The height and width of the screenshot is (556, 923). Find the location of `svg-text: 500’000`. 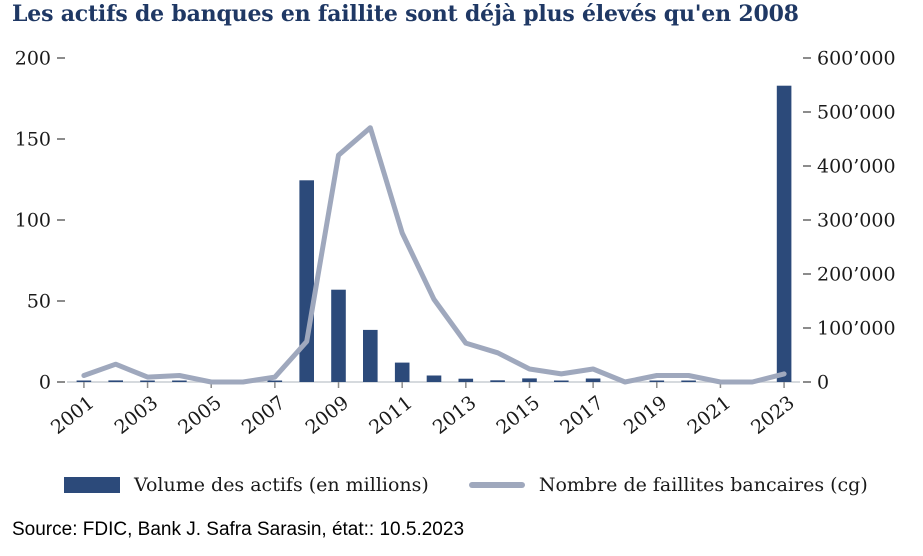

svg-text: 500’000 is located at coordinates (856, 113).